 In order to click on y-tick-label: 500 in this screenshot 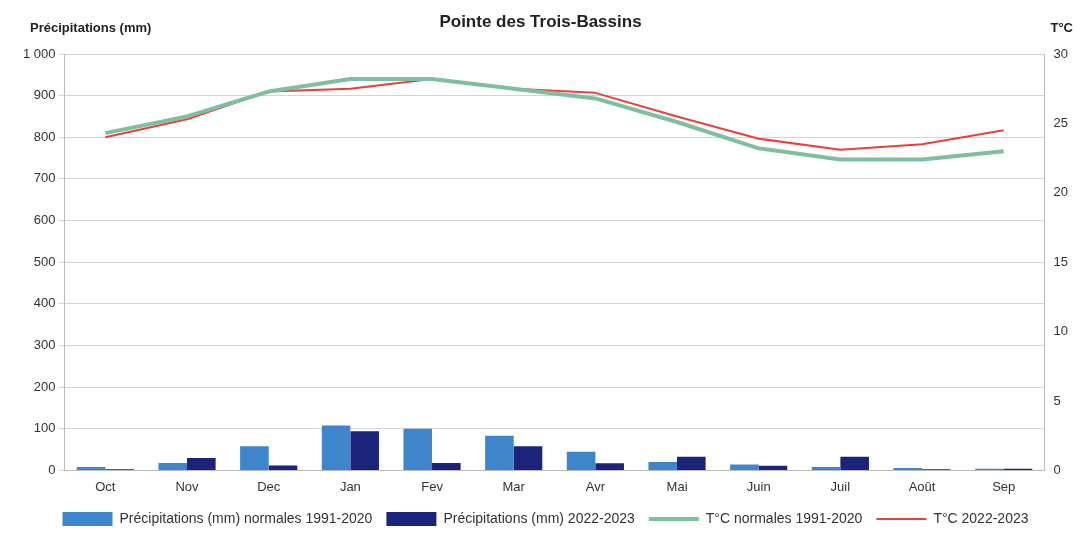, I will do `click(44, 261)`.